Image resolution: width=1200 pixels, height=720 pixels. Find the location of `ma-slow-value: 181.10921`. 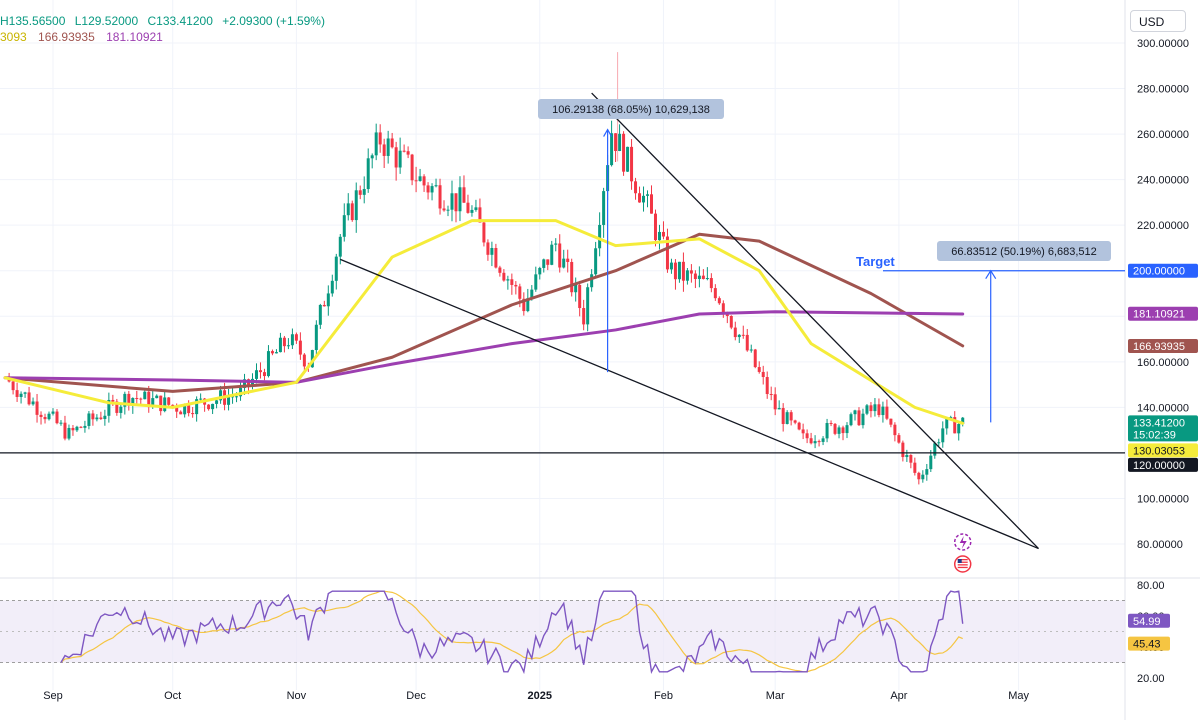

ma-slow-value: 181.10921 is located at coordinates (134, 37).